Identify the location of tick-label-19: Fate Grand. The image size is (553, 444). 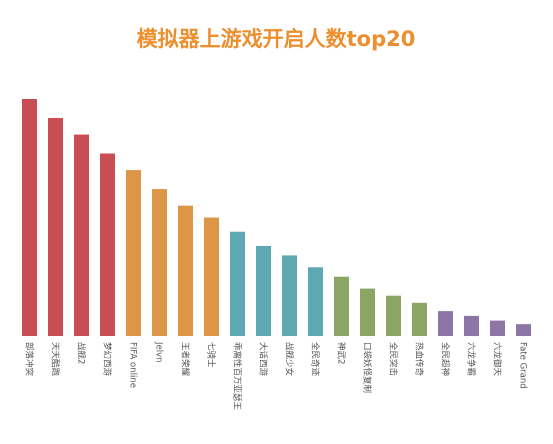
(523, 365).